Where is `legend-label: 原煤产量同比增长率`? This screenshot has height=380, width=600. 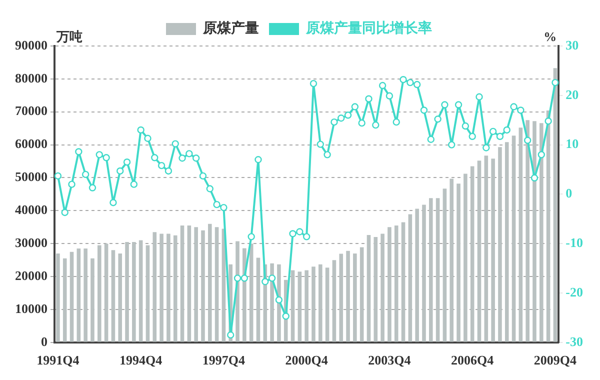 legend-label: 原煤产量同比增长率 is located at coordinates (368, 28).